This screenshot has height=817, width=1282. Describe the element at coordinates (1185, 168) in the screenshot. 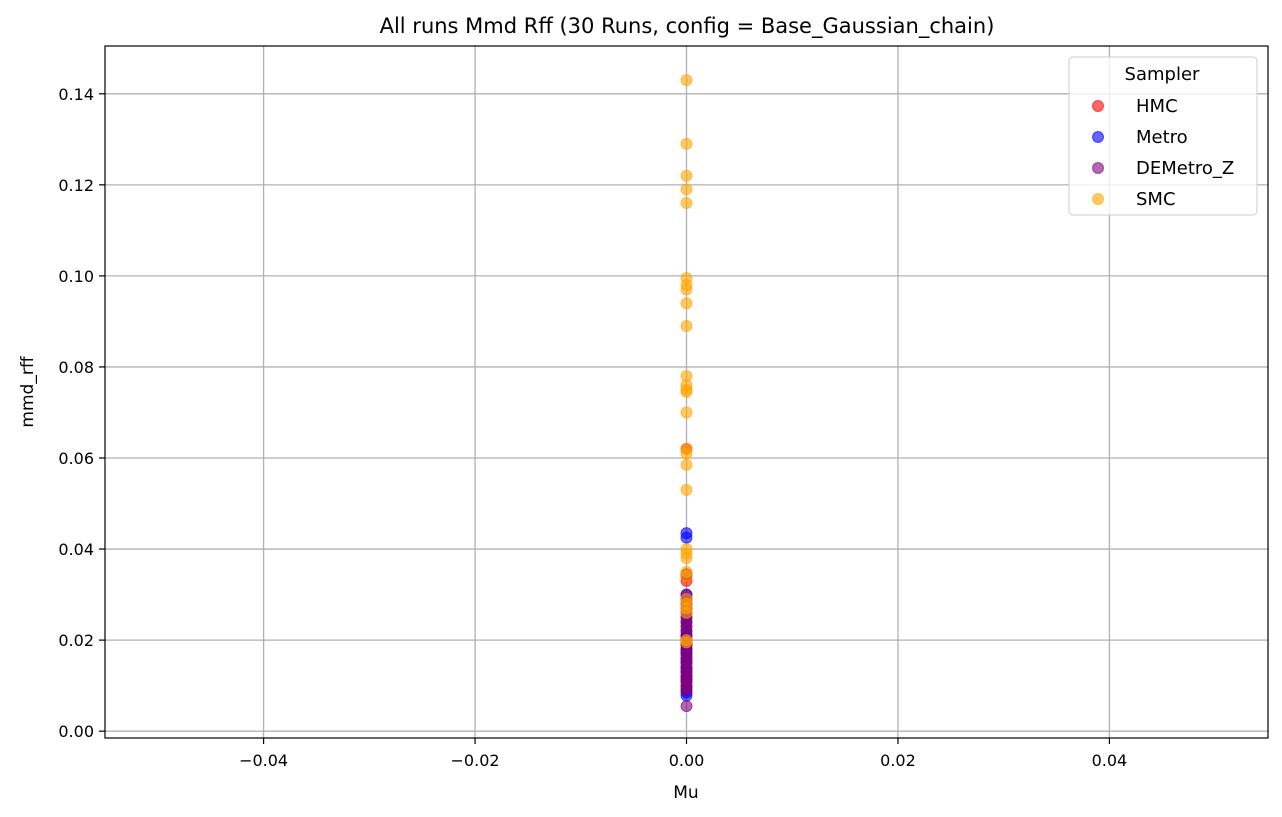

I see `legend-label: DEMetro_Z` at that location.